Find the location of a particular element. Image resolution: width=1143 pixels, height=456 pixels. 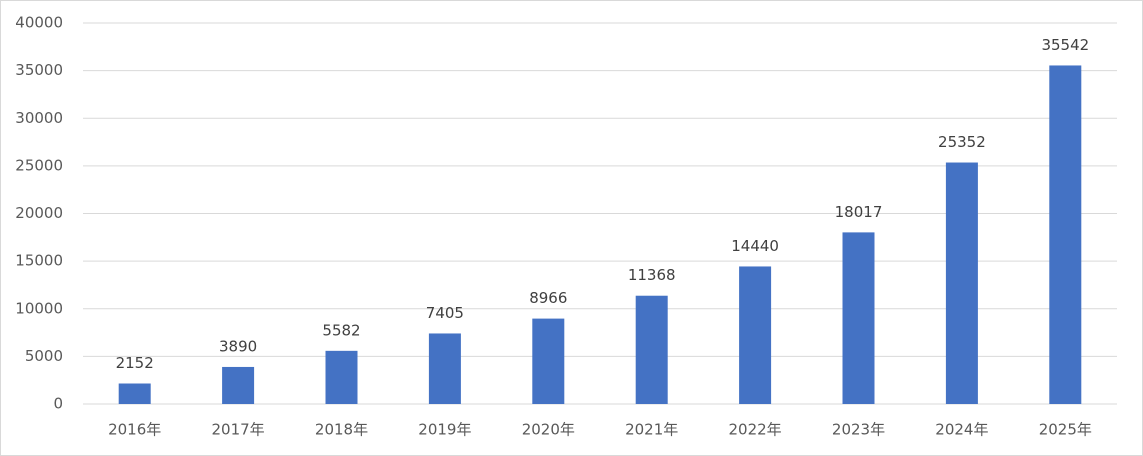

x-tick-label: 2024年 is located at coordinates (961, 430).